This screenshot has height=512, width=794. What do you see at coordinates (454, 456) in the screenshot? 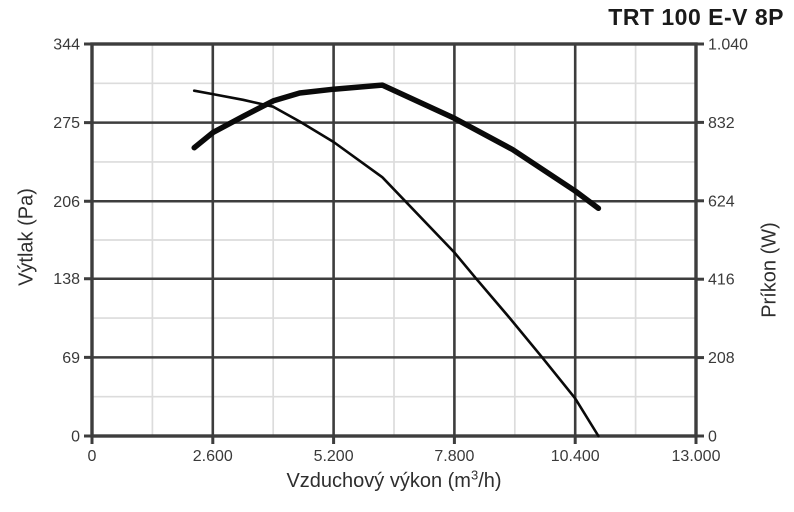
I see `x-tick-label: 7.800` at bounding box center [454, 456].